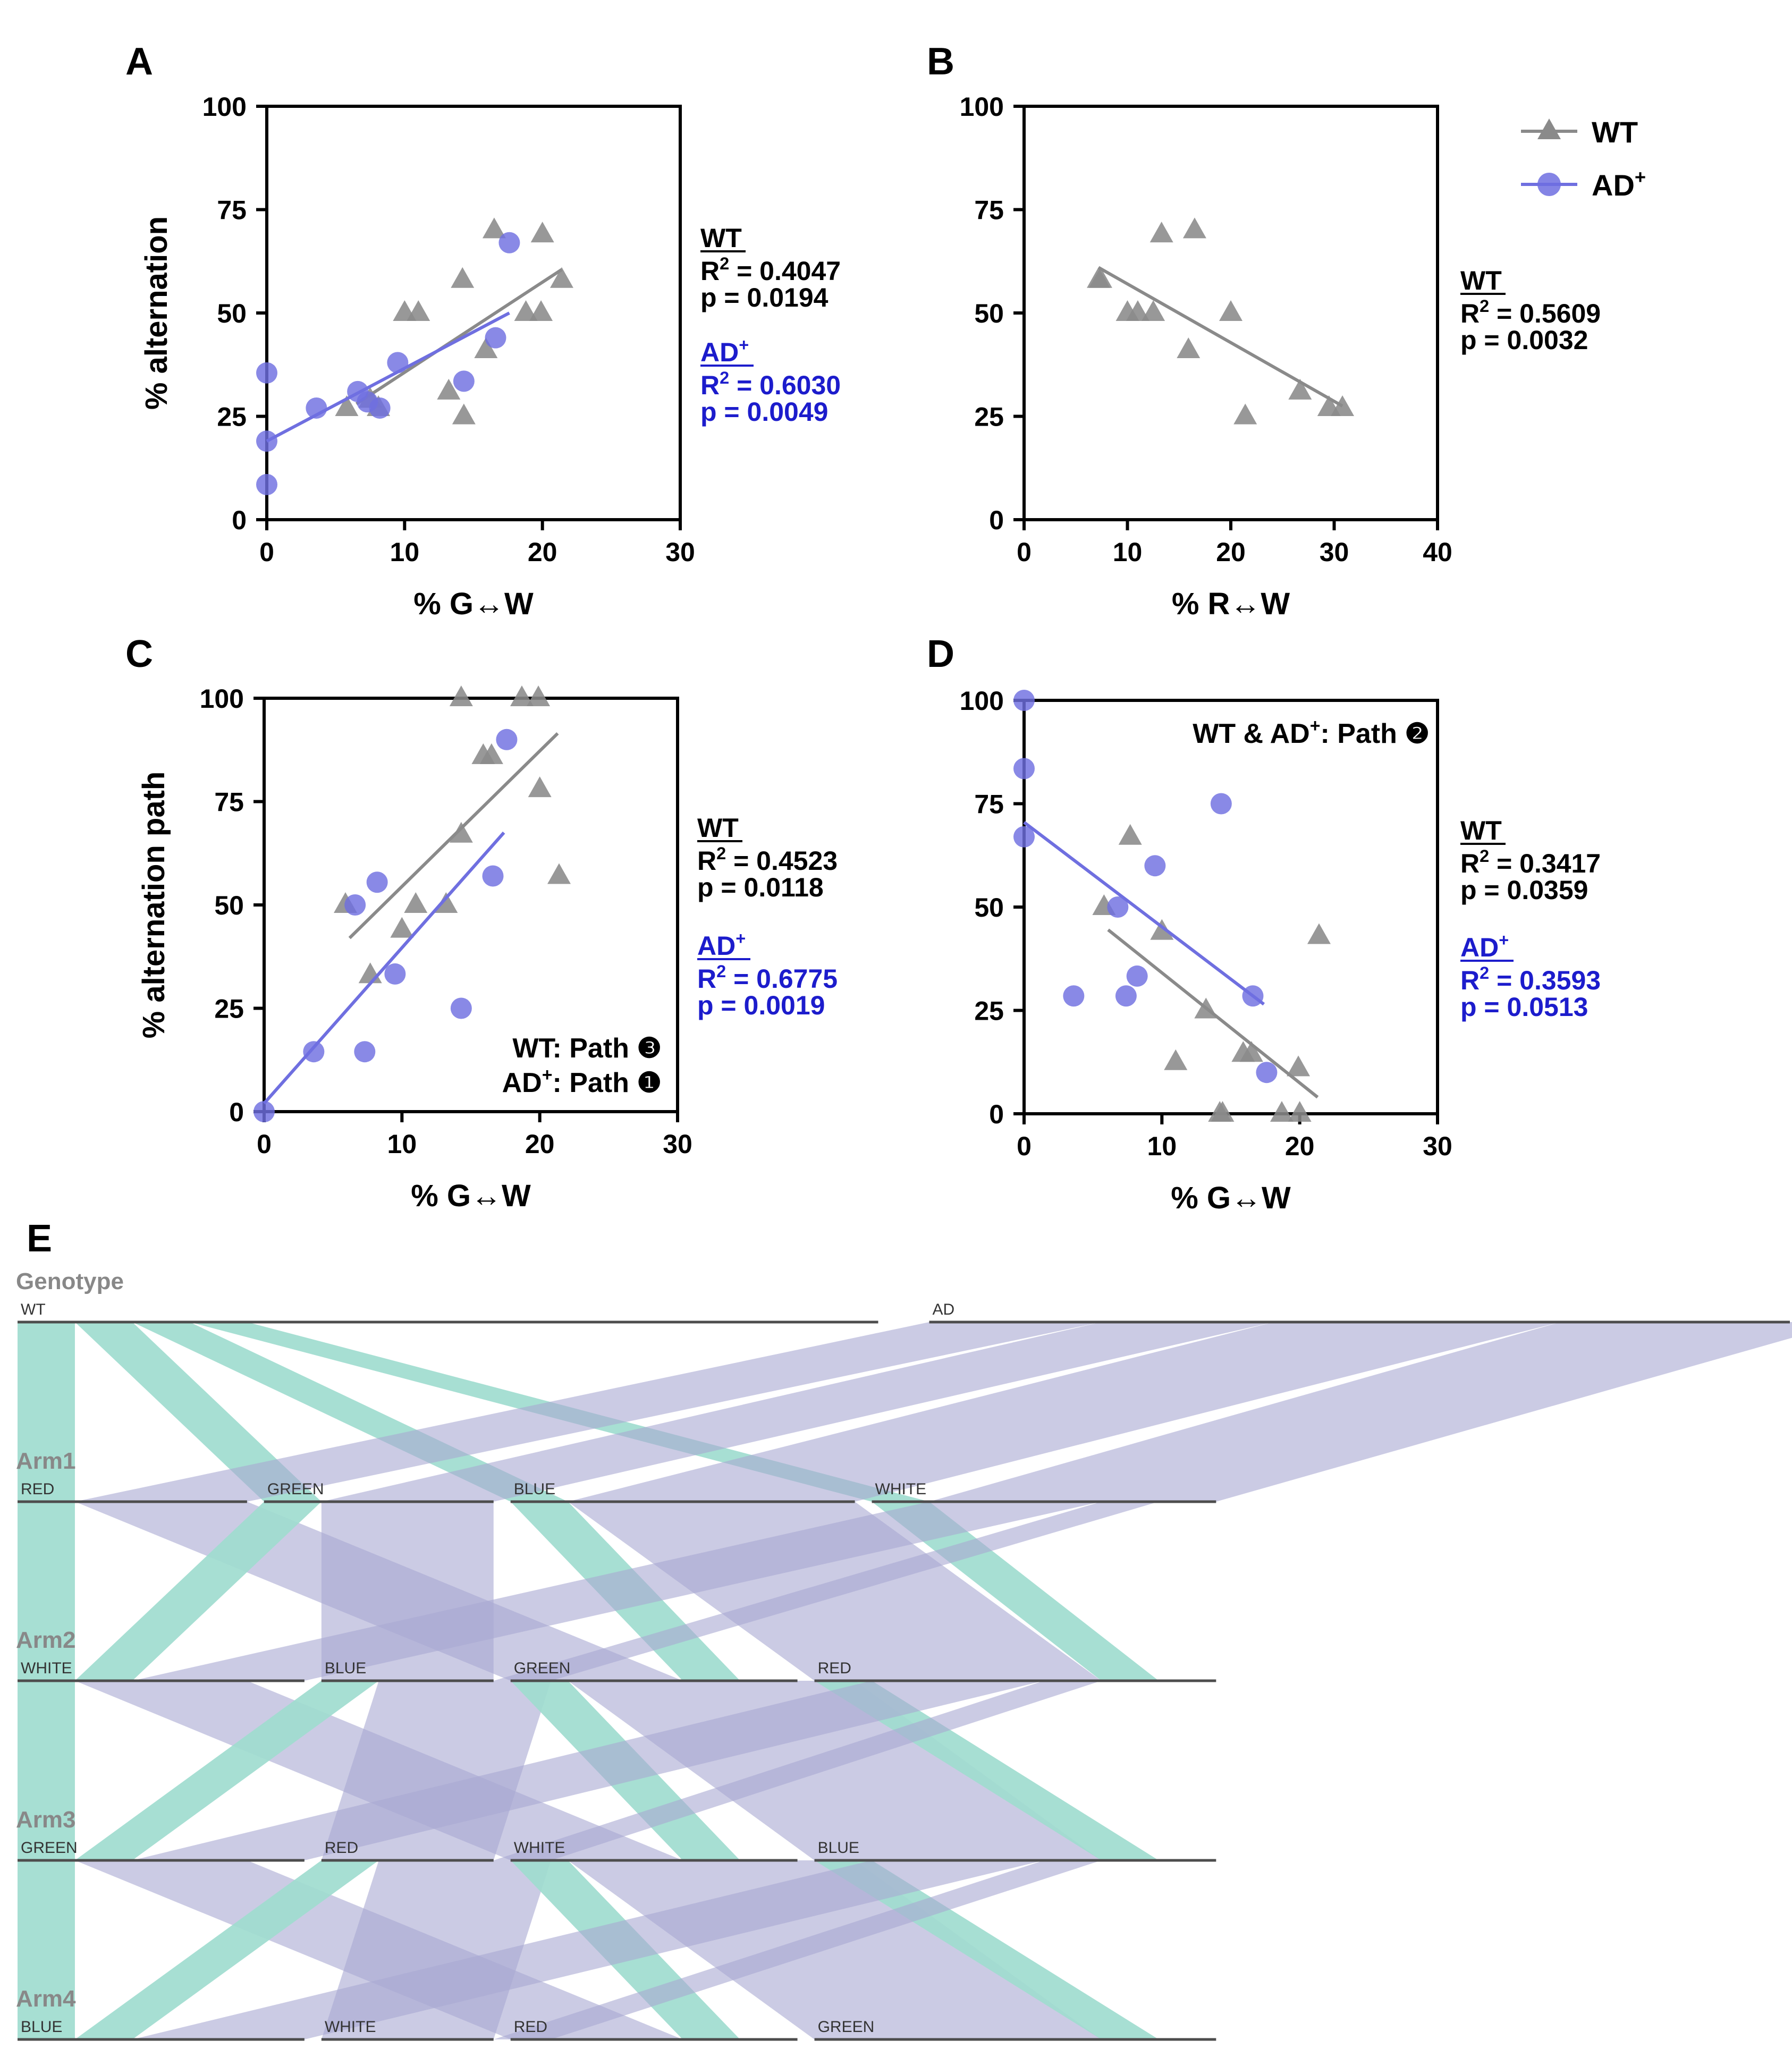  Describe the element at coordinates (680, 552) in the screenshot. I see `x-tick-label: 30` at that location.